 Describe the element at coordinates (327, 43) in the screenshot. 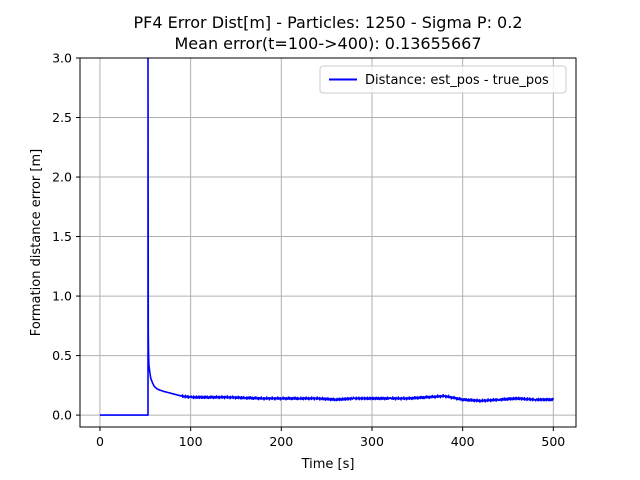

I see `chart-subtitle: Mean error(t=100->400): 0.13655667` at that location.